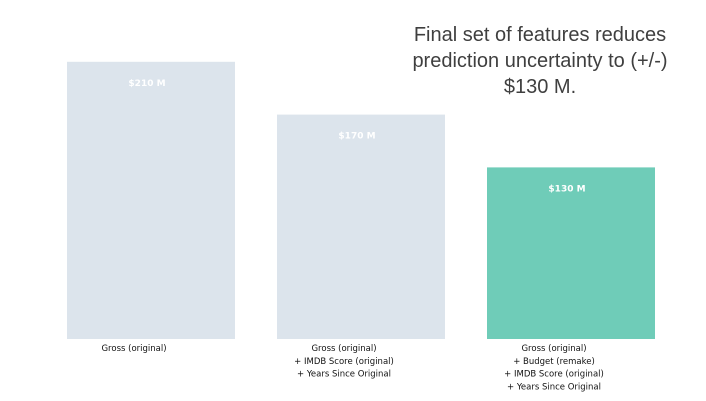  Describe the element at coordinates (540, 35) in the screenshot. I see `chart-title-line-1: Final set of features reduces` at that location.